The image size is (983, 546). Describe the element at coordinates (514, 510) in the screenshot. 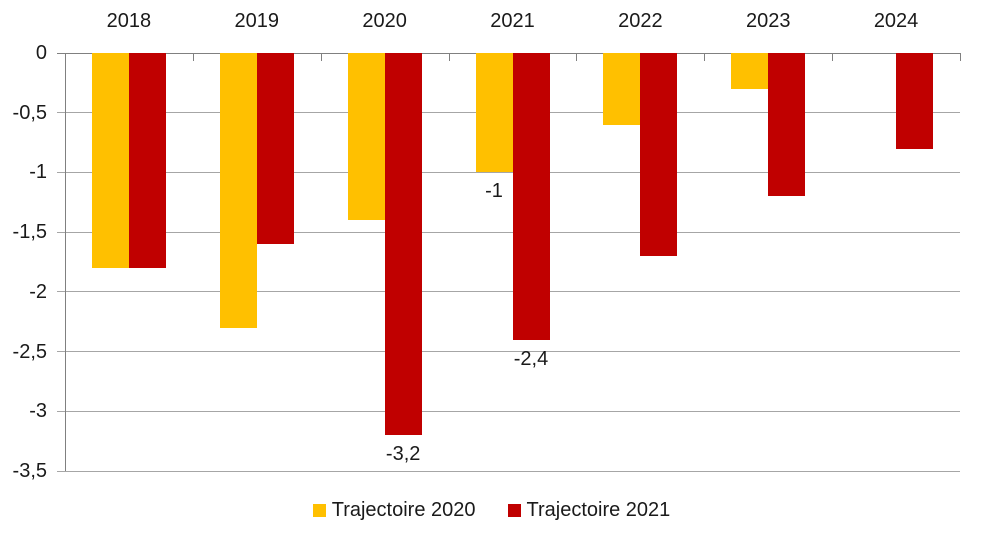

I see `legend-swatch-trajectoire-2021-icon` at that location.